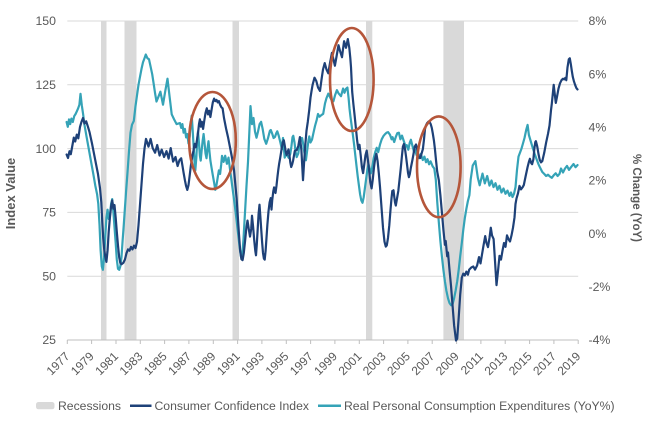 This screenshot has height=437, width=650. What do you see at coordinates (598, 181) in the screenshot?
I see `svg-text: 2%` at bounding box center [598, 181].